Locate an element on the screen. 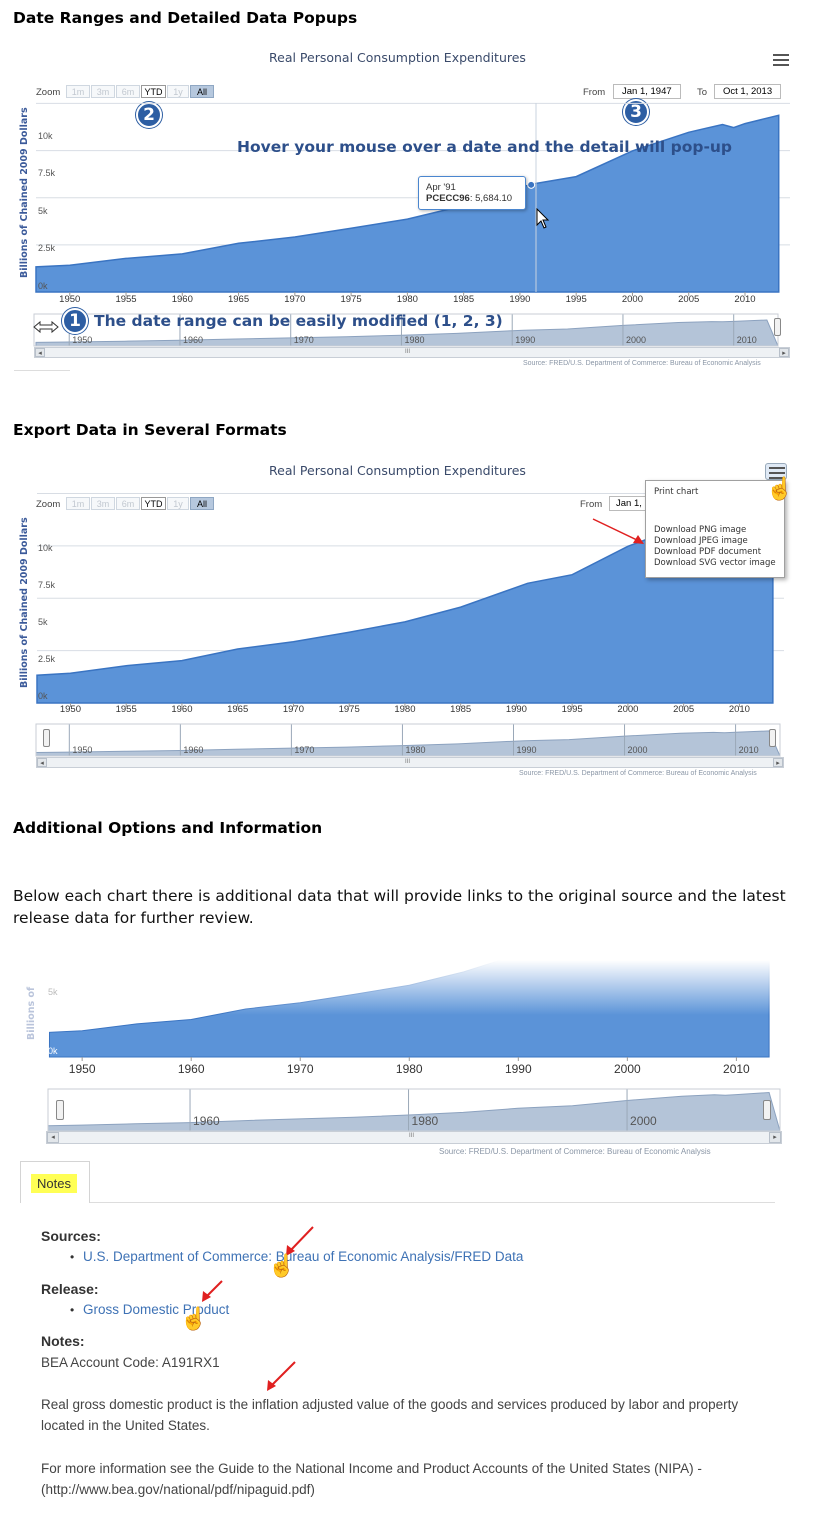  chart1-navigator-label: 1970 is located at coordinates (303, 340).